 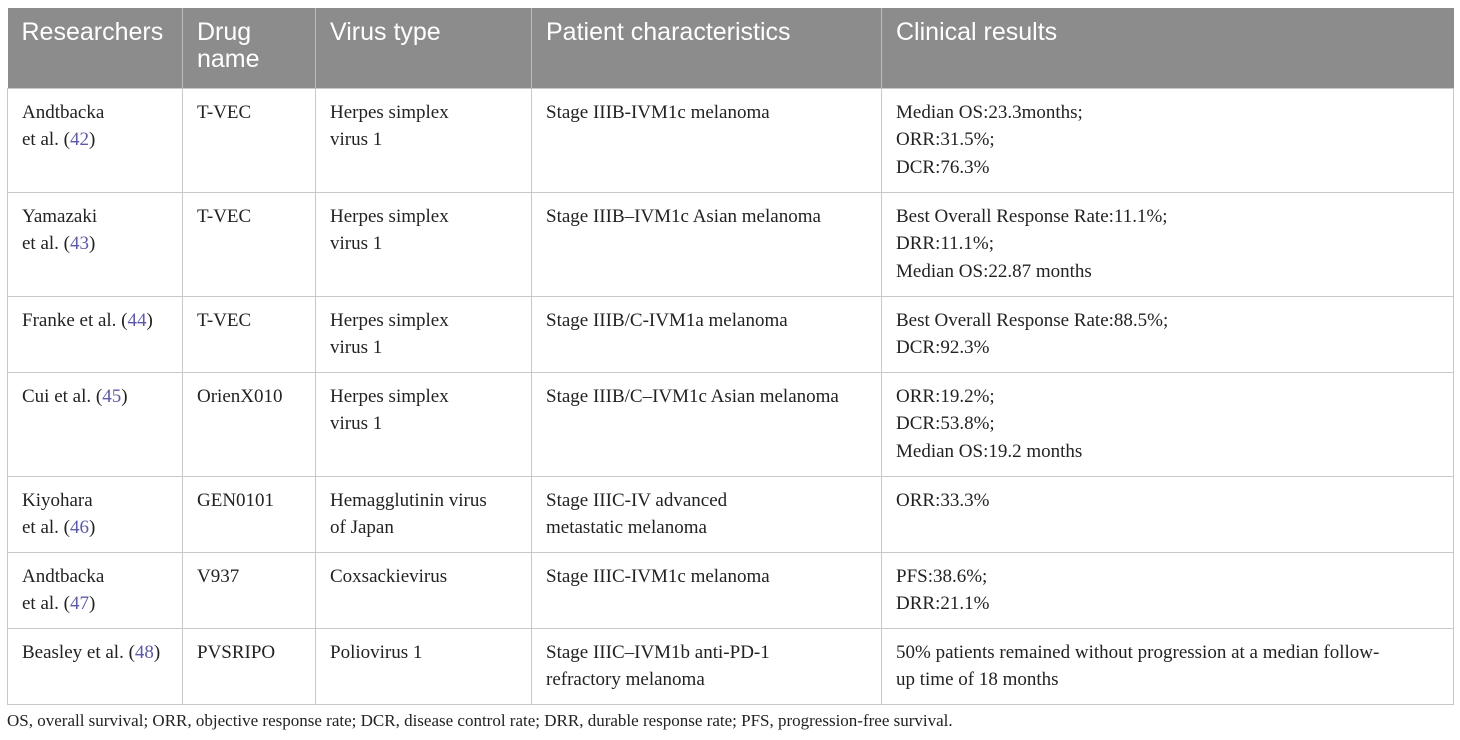 What do you see at coordinates (706, 48) in the screenshot?
I see `header-patient-characteristics: Patient characteristics` at bounding box center [706, 48].